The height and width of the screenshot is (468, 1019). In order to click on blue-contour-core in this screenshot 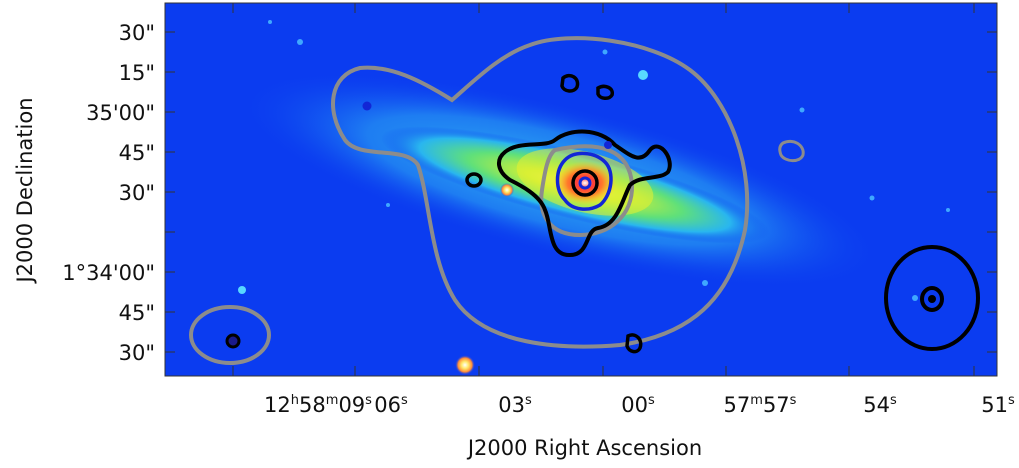, I will do `click(584, 181)`.